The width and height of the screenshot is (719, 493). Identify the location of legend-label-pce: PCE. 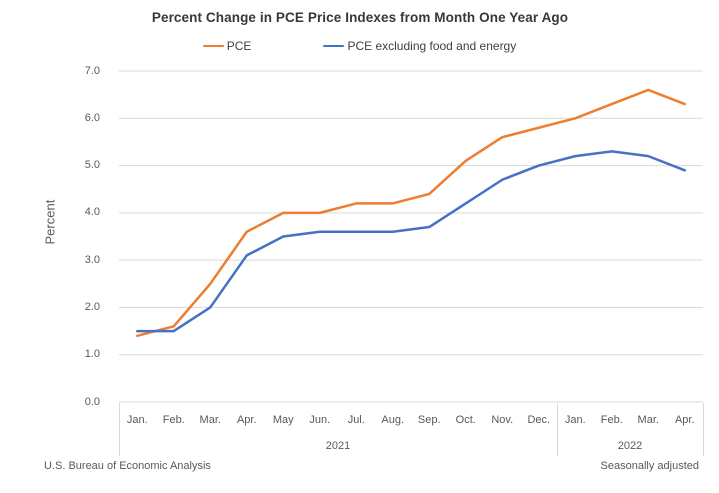
(239, 46).